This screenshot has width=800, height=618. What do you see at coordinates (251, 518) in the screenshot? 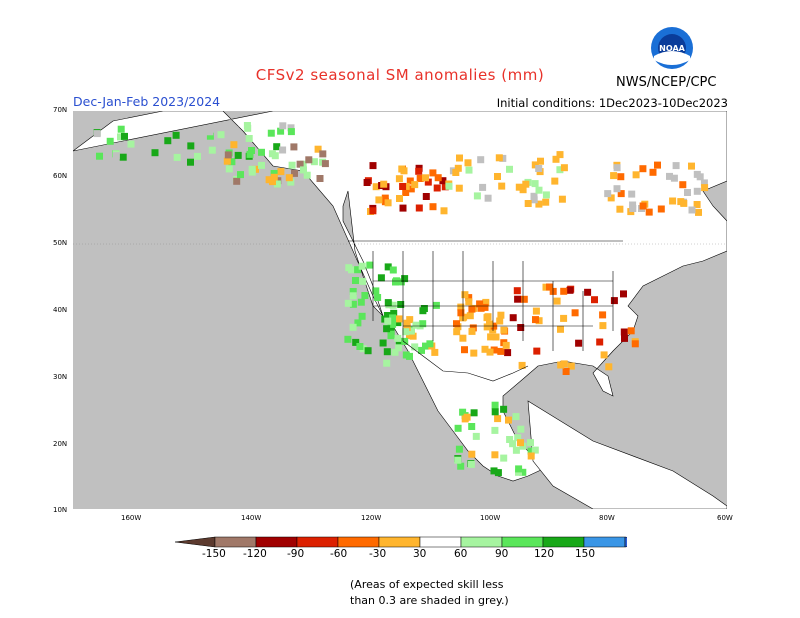
I see `lon-label: 140W` at bounding box center [251, 518].